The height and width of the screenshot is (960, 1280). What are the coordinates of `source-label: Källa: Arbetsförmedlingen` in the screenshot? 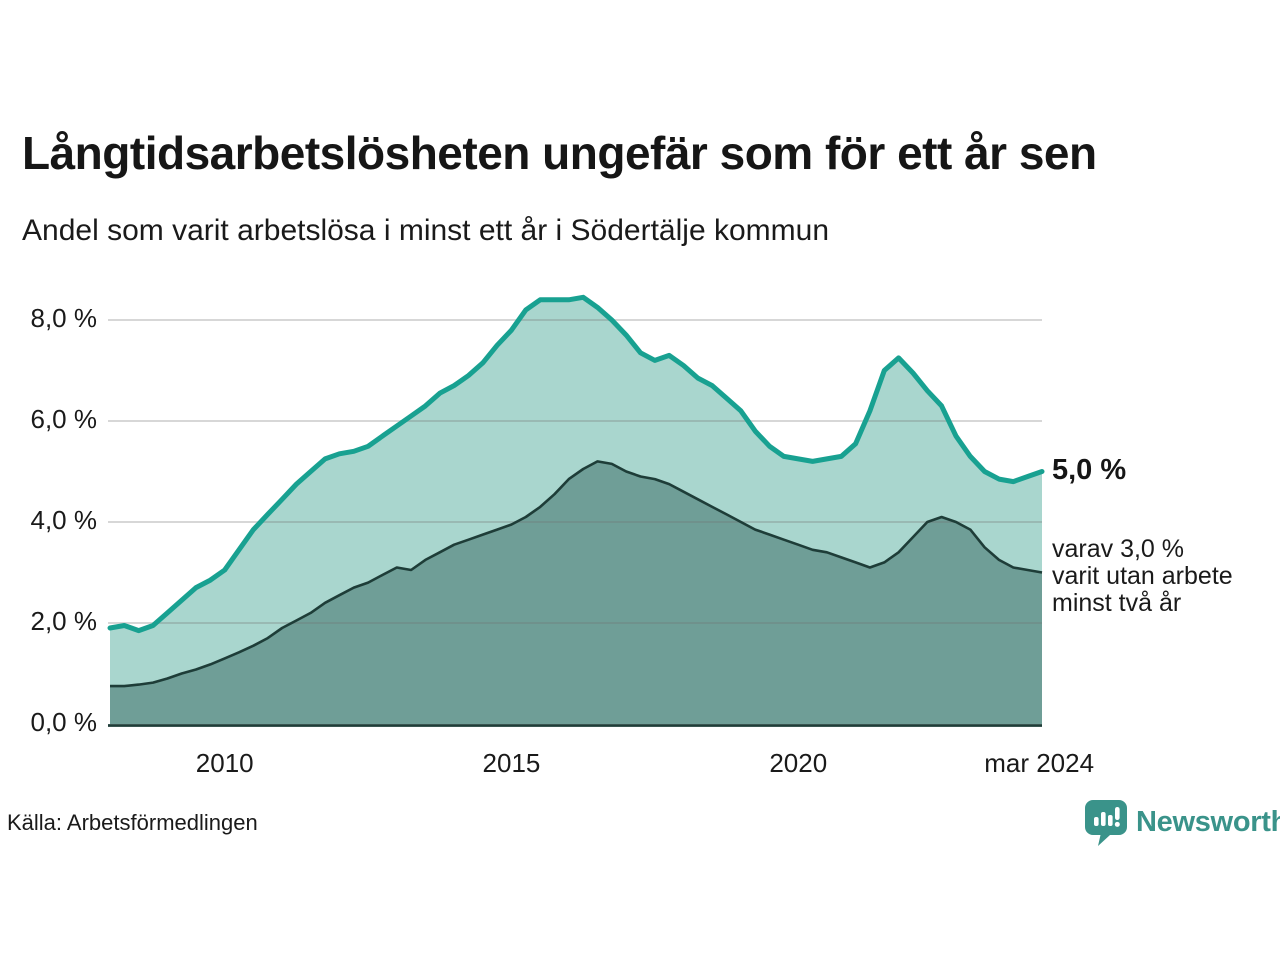 It's located at (132, 822).